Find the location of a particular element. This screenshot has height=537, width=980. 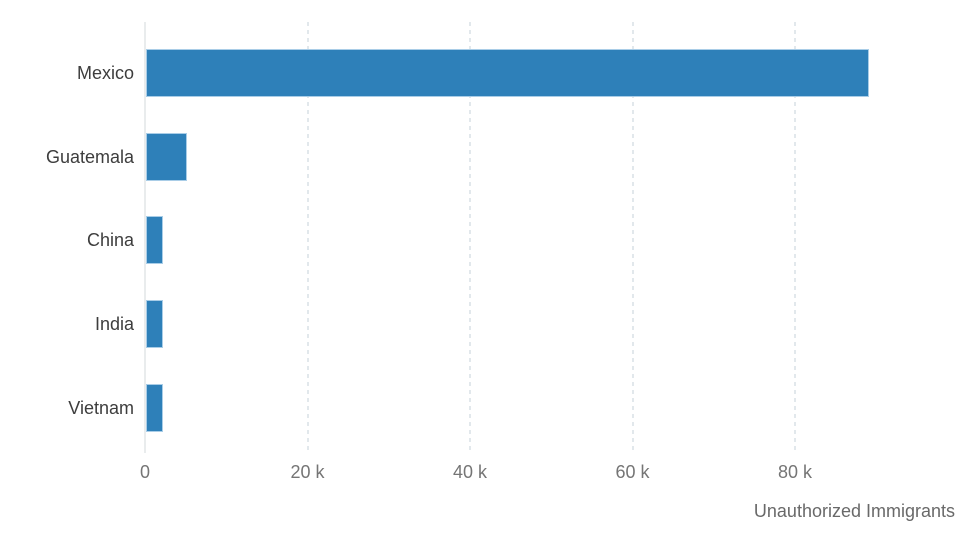

category-label-china: China is located at coordinates (110, 240).